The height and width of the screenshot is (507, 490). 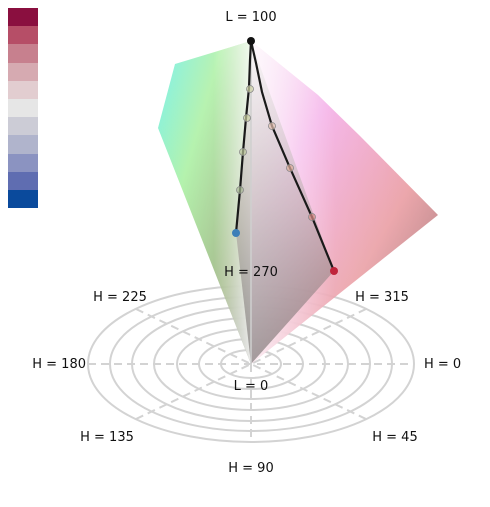 What do you see at coordinates (250, 468) in the screenshot?
I see `label-h-90: H = 90` at bounding box center [250, 468].